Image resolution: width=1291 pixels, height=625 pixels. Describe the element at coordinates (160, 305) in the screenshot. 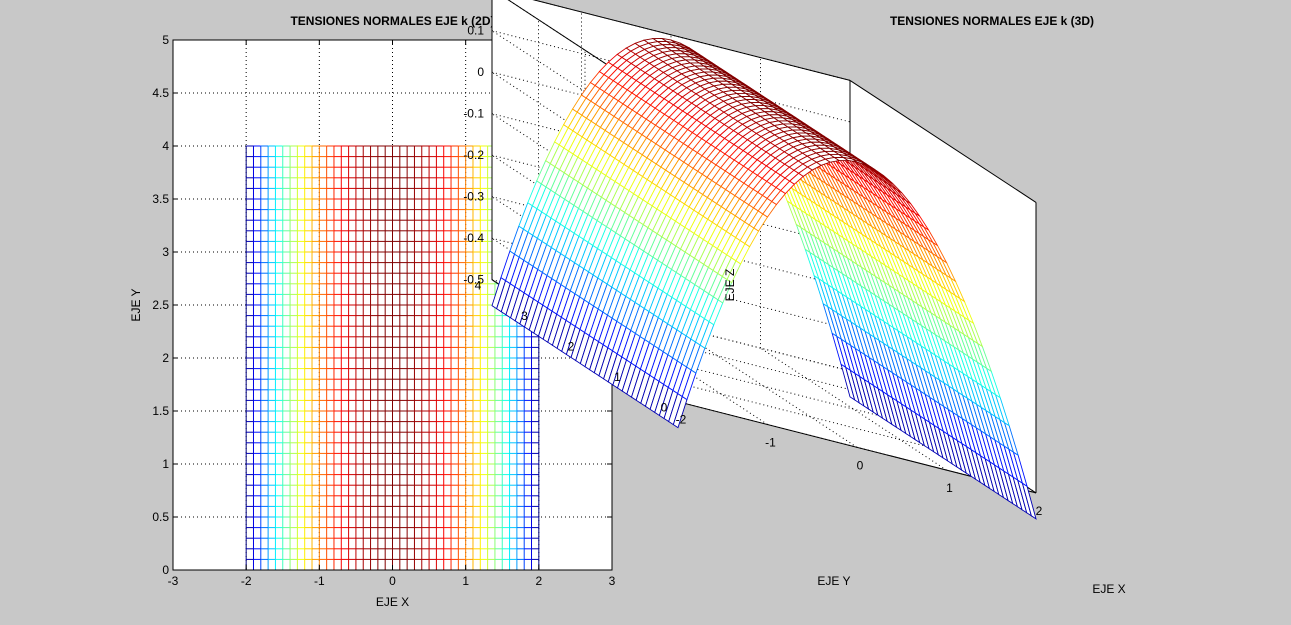

I see `y-tick-label: 2.5` at that location.